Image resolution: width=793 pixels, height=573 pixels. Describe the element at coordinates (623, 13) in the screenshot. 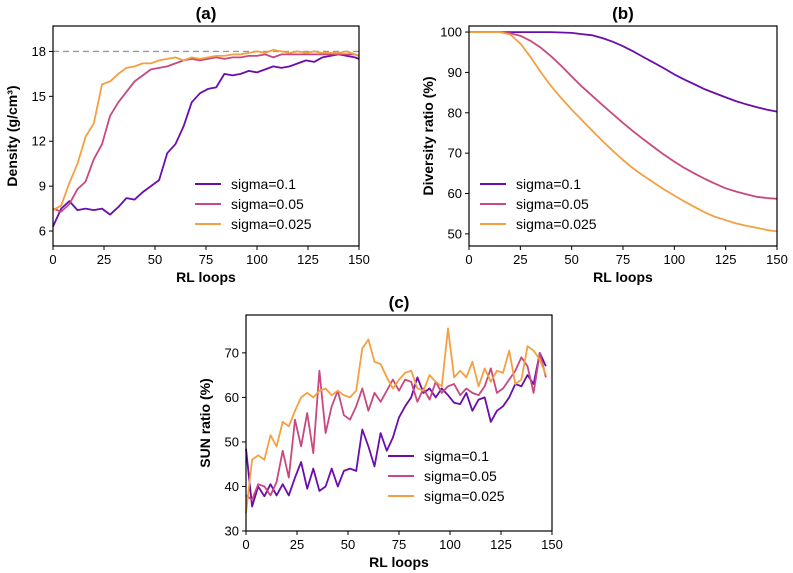

I see `panel-title-b: (b)` at that location.